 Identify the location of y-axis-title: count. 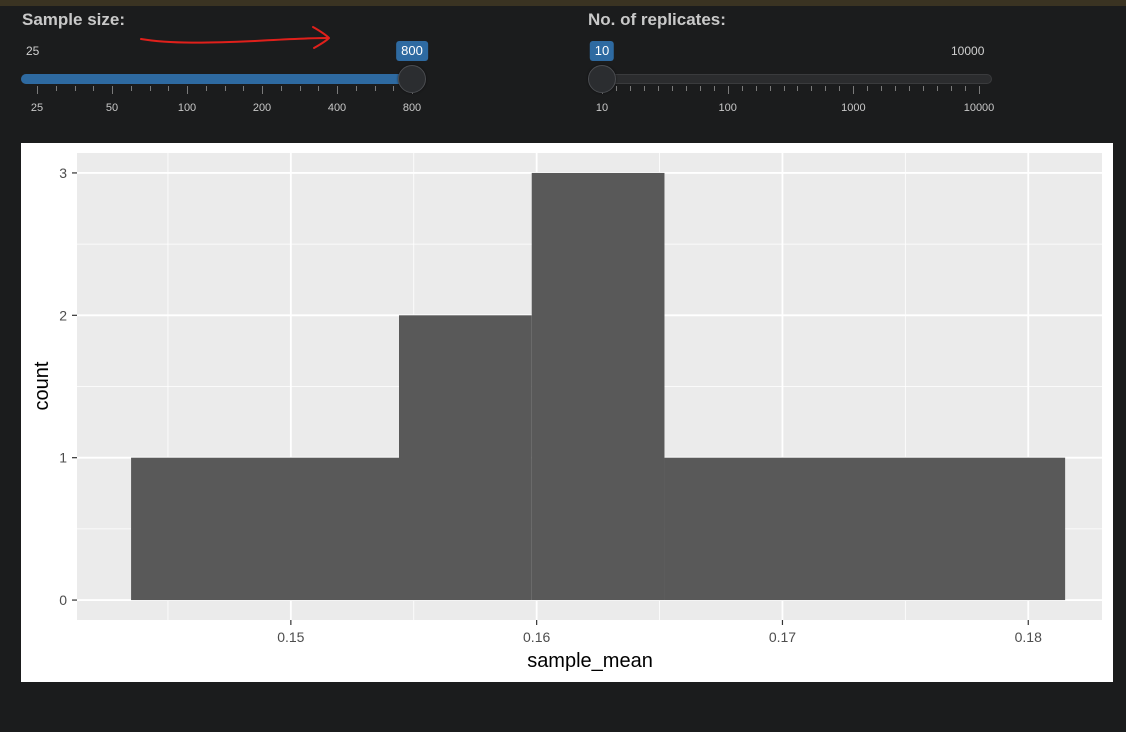
(42, 385).